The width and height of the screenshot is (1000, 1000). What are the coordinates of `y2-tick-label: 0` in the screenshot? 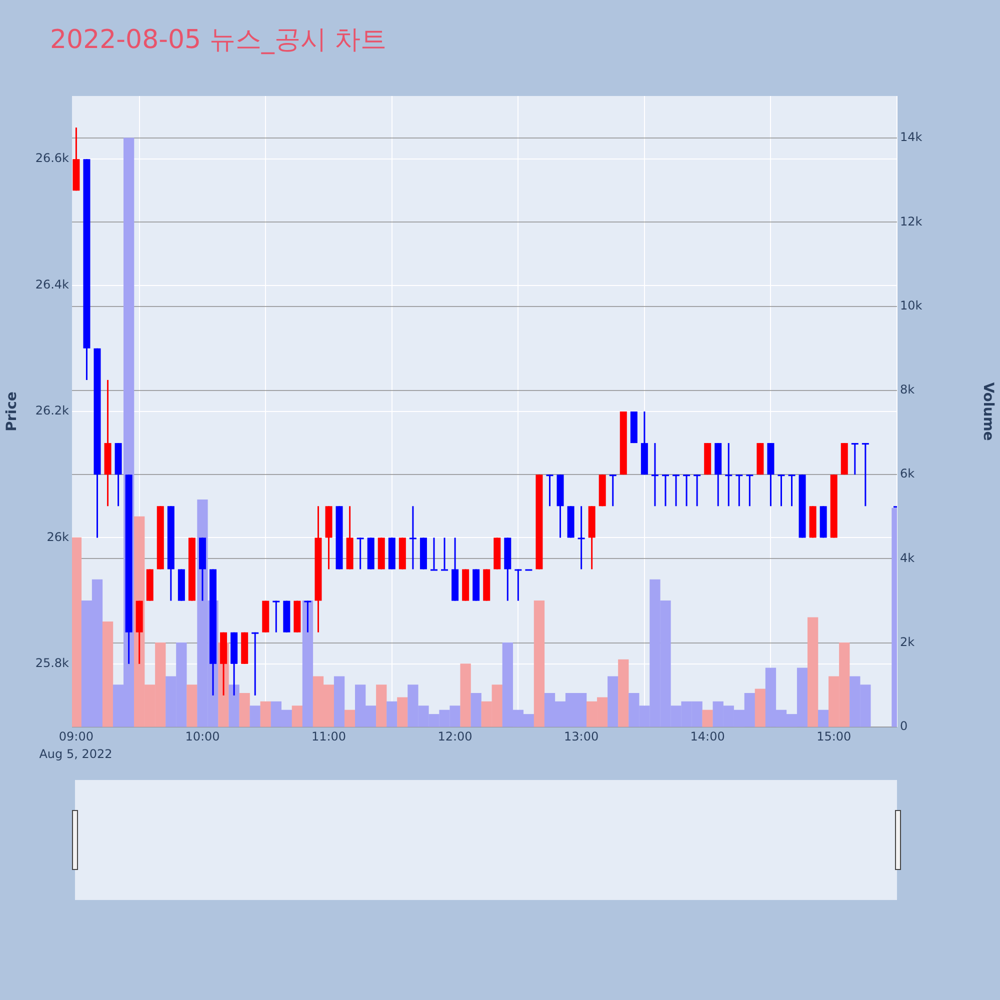 It's located at (904, 726).